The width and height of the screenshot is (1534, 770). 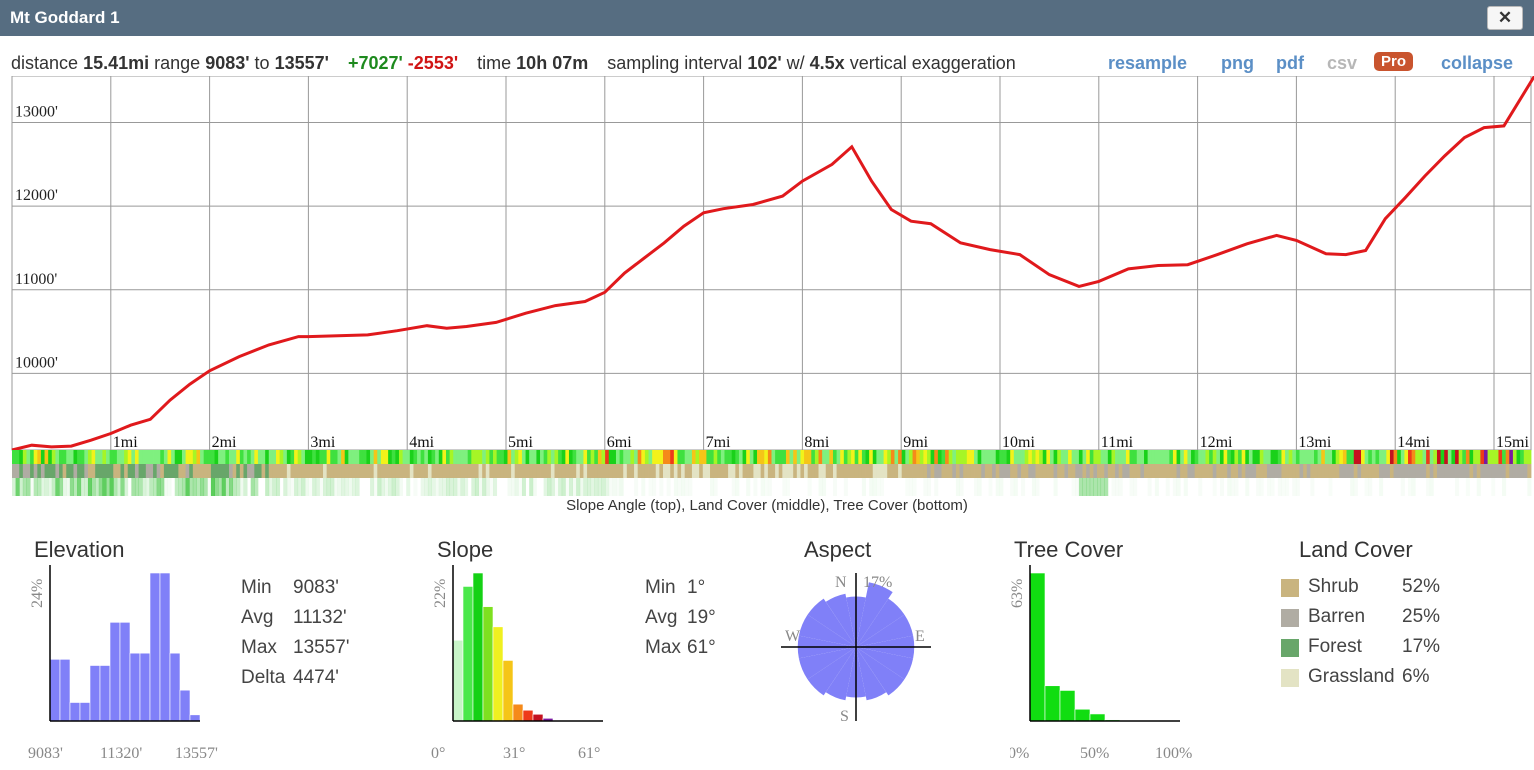 I want to click on pro-badge: Pro, so click(x=1394, y=61).